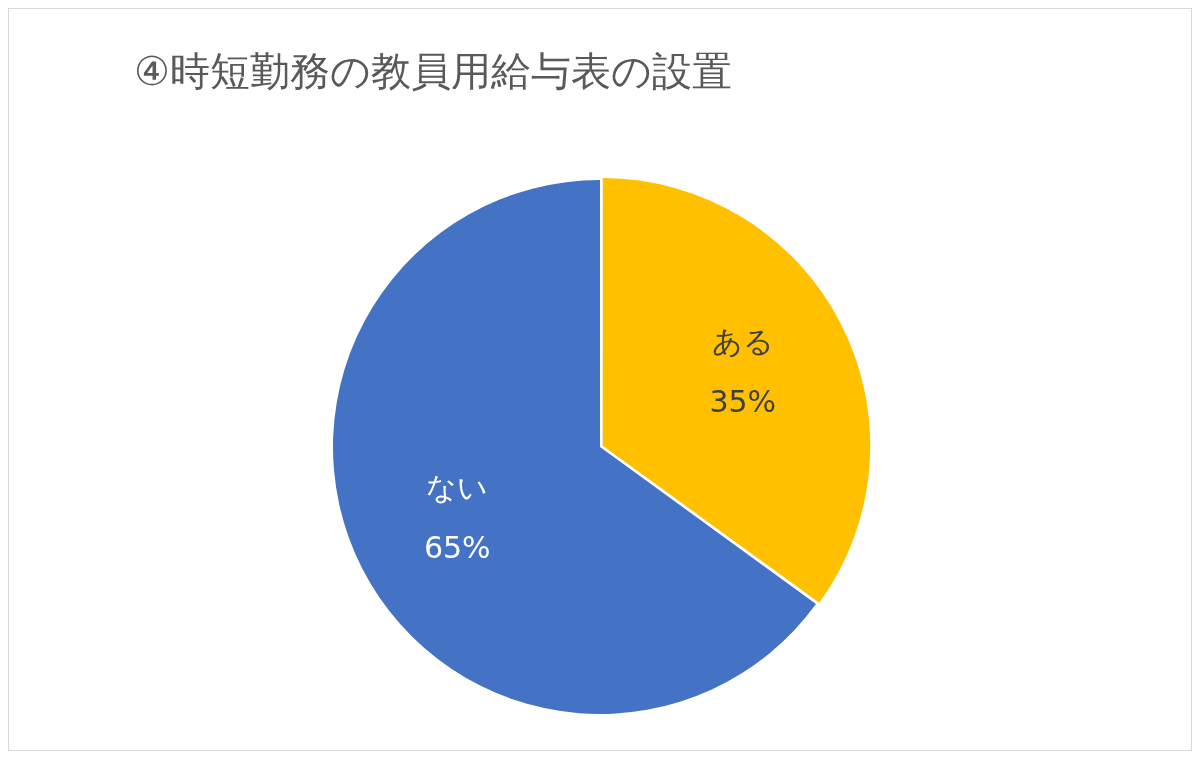 The image size is (1200, 759). I want to click on data-label: 65%, so click(457, 547).